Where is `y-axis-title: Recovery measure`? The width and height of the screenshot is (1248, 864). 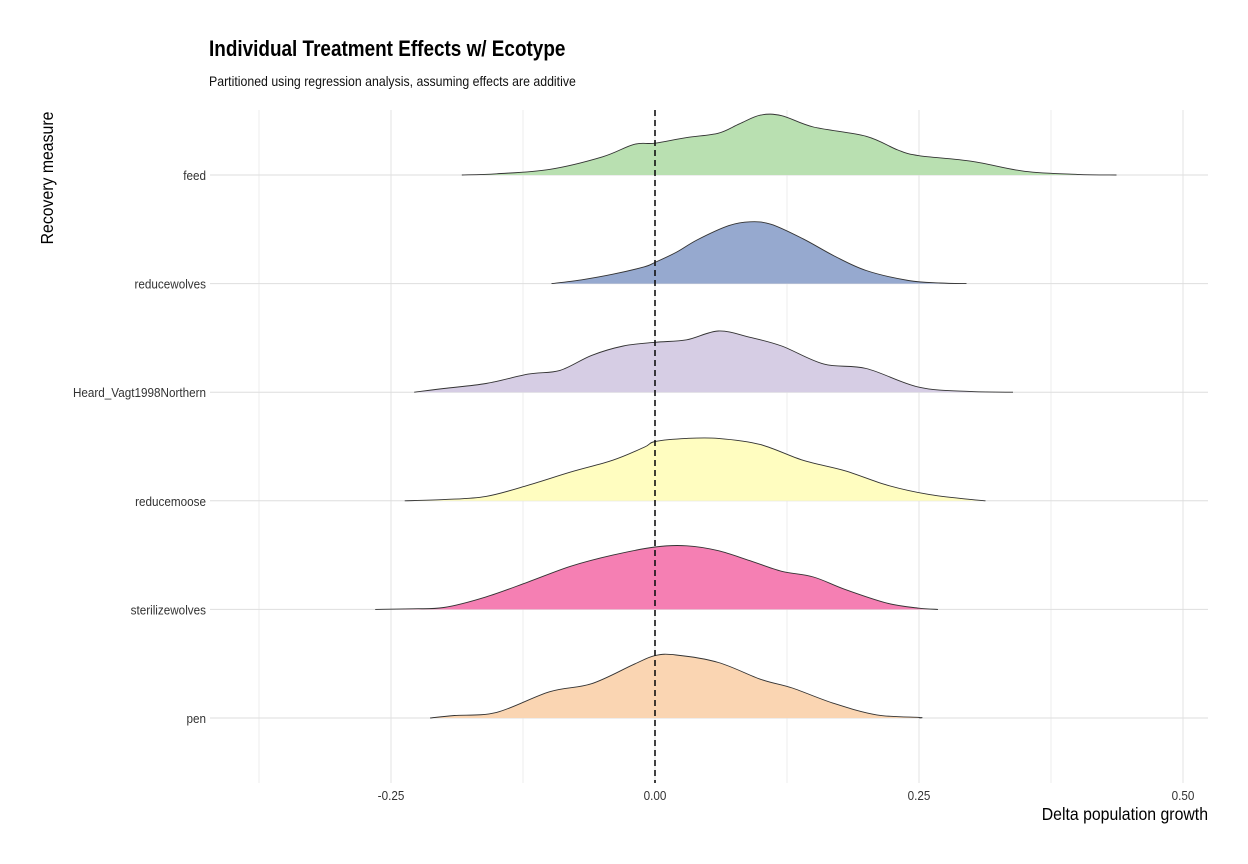 y-axis-title: Recovery measure is located at coordinates (47, 178).